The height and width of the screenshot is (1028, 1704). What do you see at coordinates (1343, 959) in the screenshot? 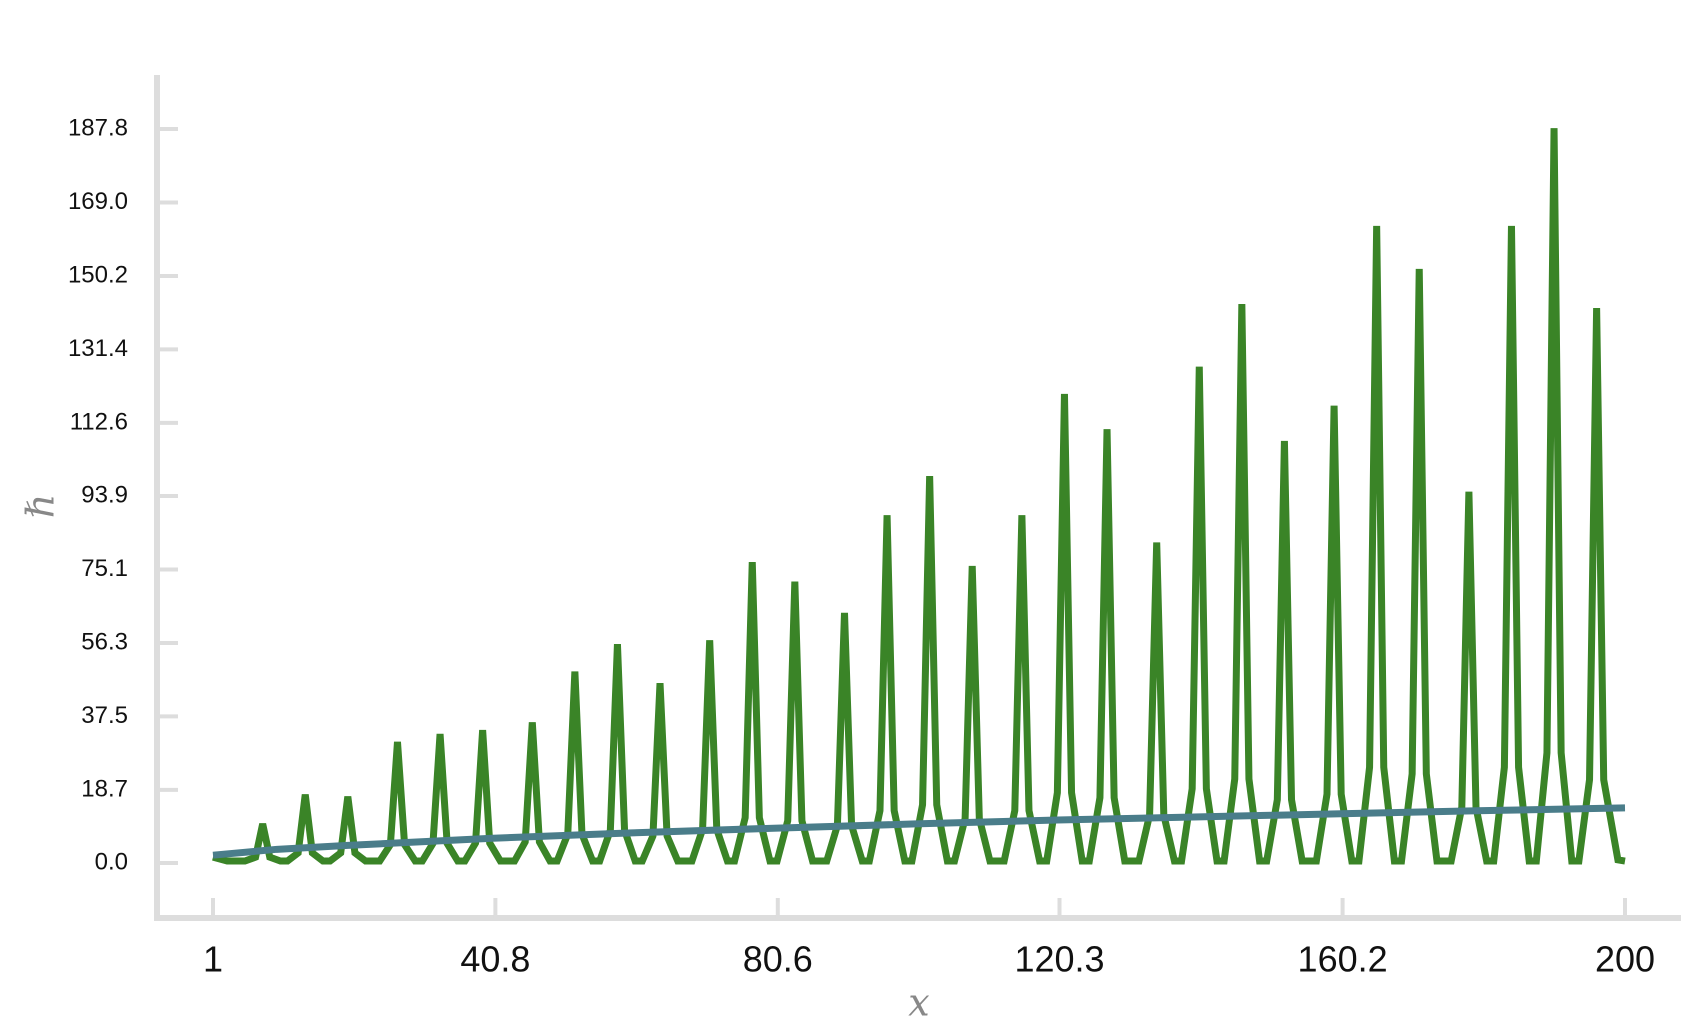
I see `x-tick-label: 160.2` at bounding box center [1343, 959].